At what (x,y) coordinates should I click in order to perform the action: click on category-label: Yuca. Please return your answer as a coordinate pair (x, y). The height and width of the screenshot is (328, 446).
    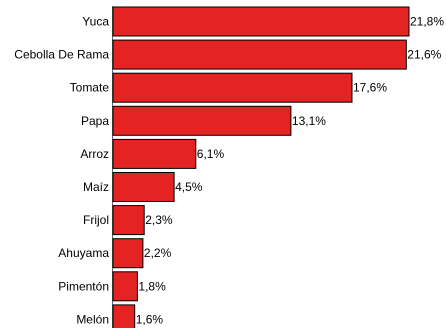
    Looking at the image, I should click on (95, 22).